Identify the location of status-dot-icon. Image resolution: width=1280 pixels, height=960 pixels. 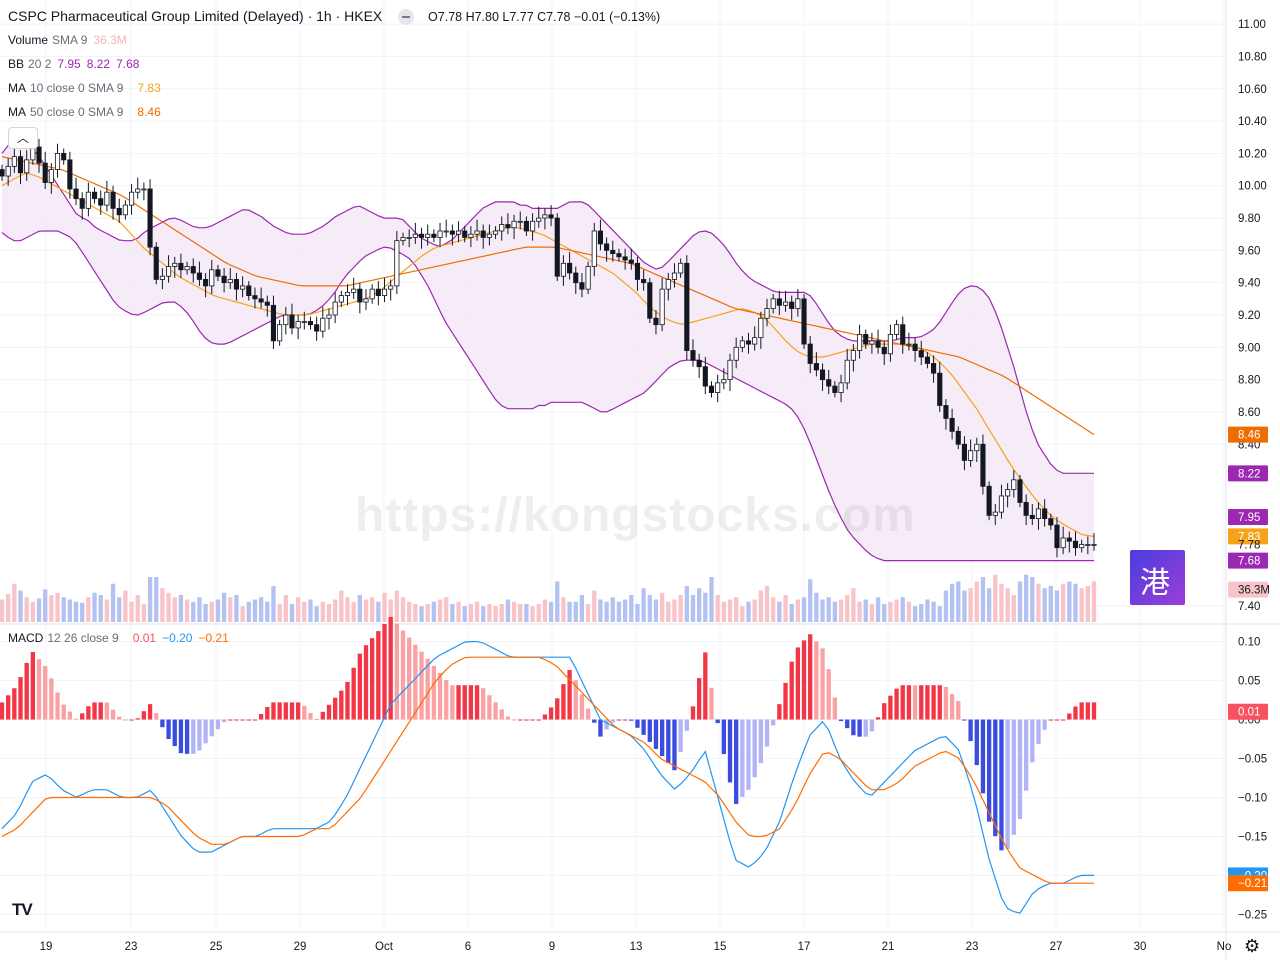
(406, 17).